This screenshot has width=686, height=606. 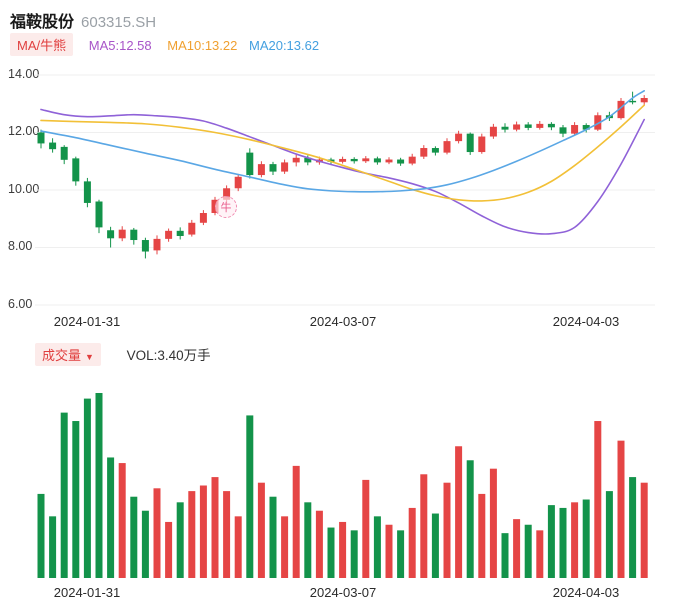 I want to click on volume-badge-label: 成交量, so click(x=62, y=355).